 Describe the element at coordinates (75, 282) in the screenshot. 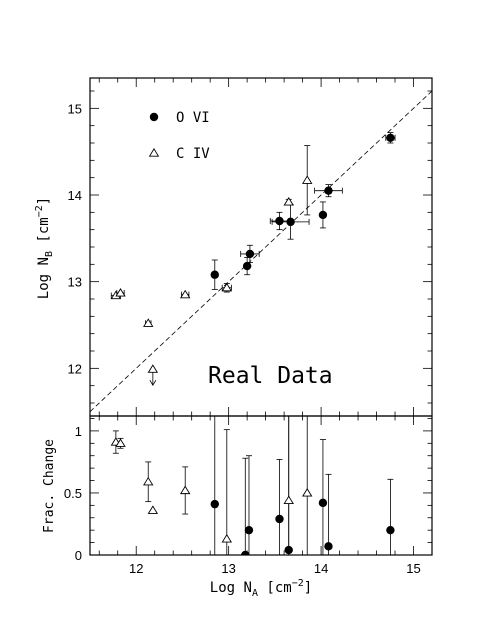

I see `y-tick-label: 13` at that location.